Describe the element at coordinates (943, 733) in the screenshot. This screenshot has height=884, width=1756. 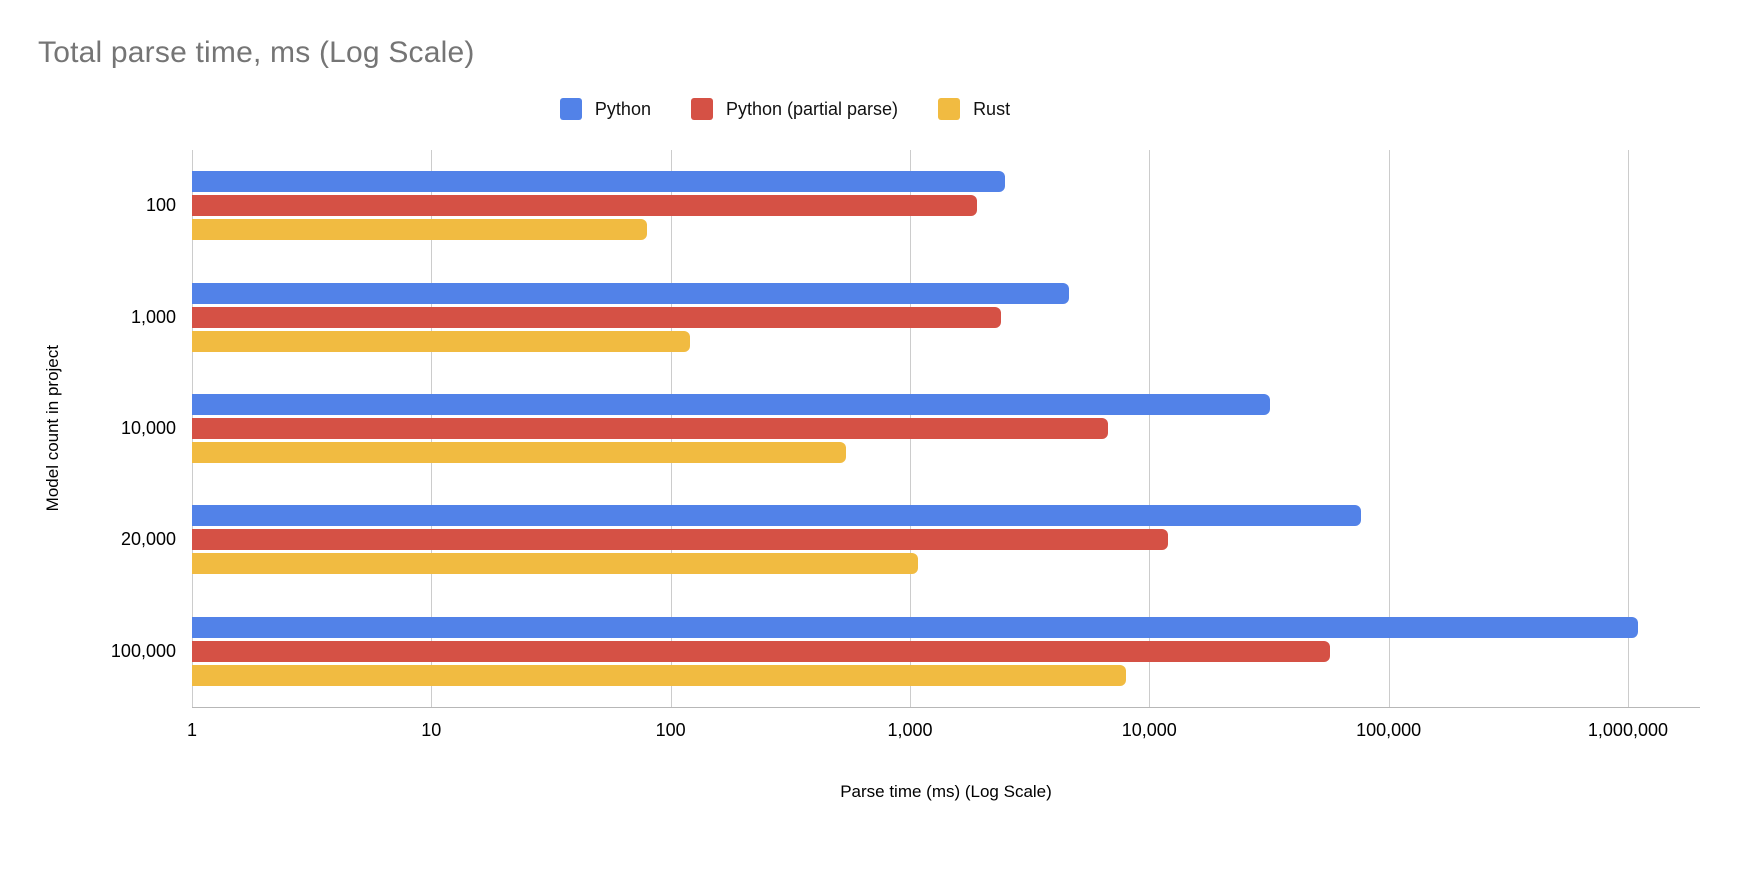
I see `x-axis-labels: 1 10 100 1,000 10,000 100,000 1,000,000` at that location.